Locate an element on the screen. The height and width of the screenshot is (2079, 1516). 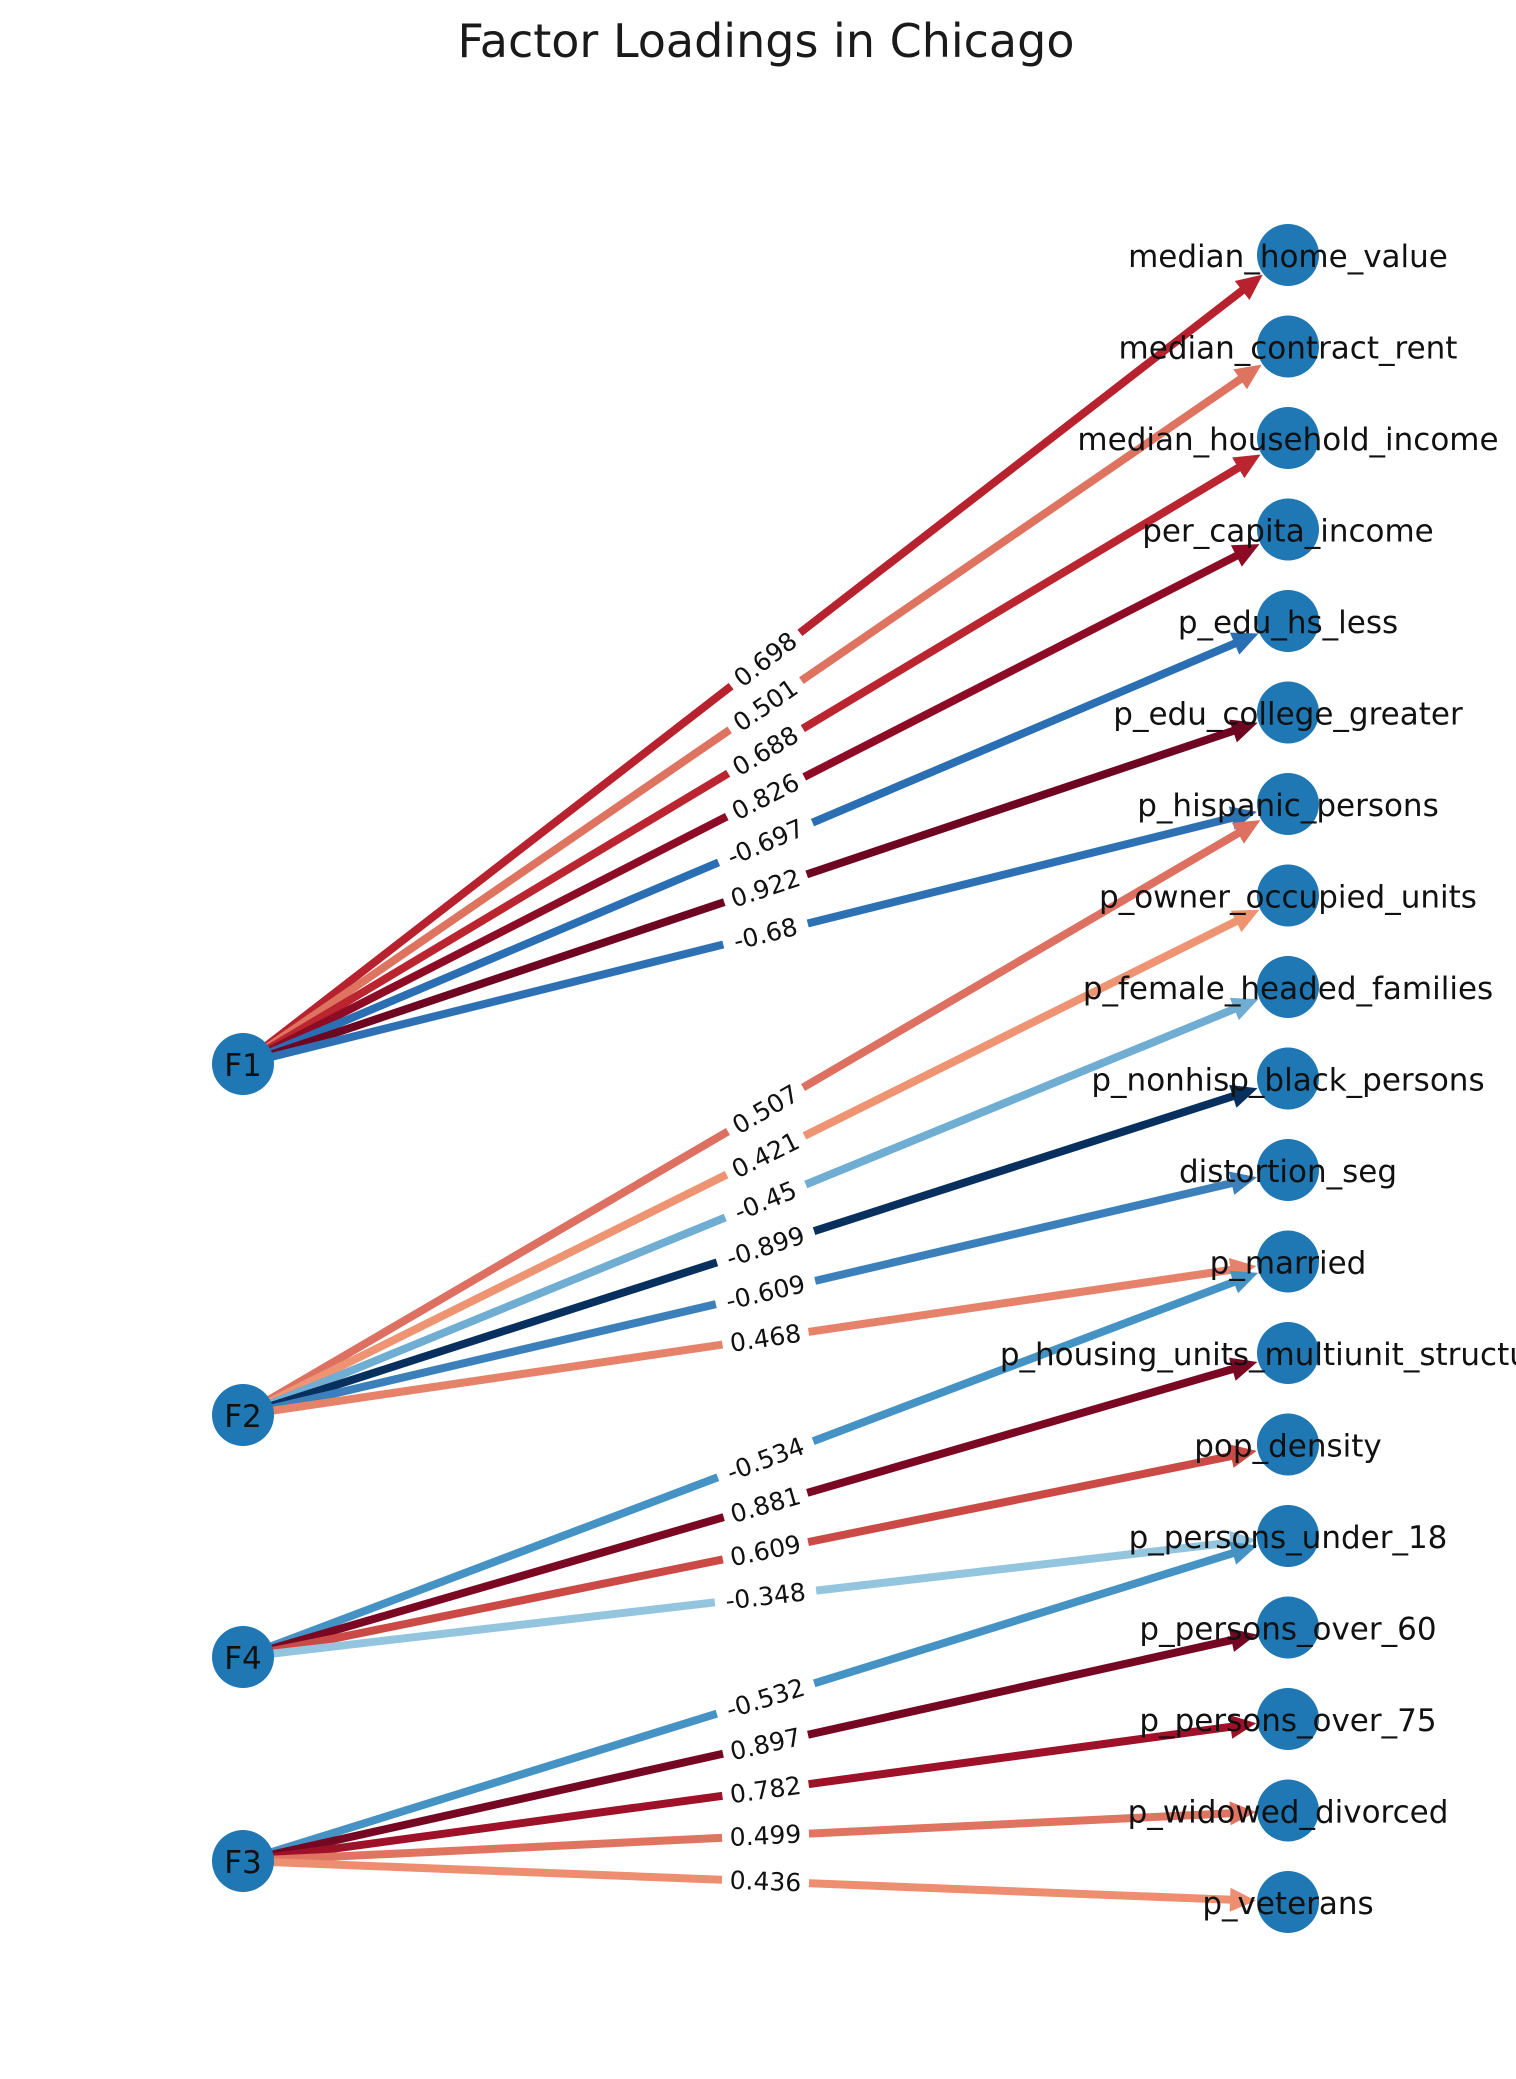
variable-label-p-persons-under-18: p_persons_under_18 is located at coordinates (1288, 1538).